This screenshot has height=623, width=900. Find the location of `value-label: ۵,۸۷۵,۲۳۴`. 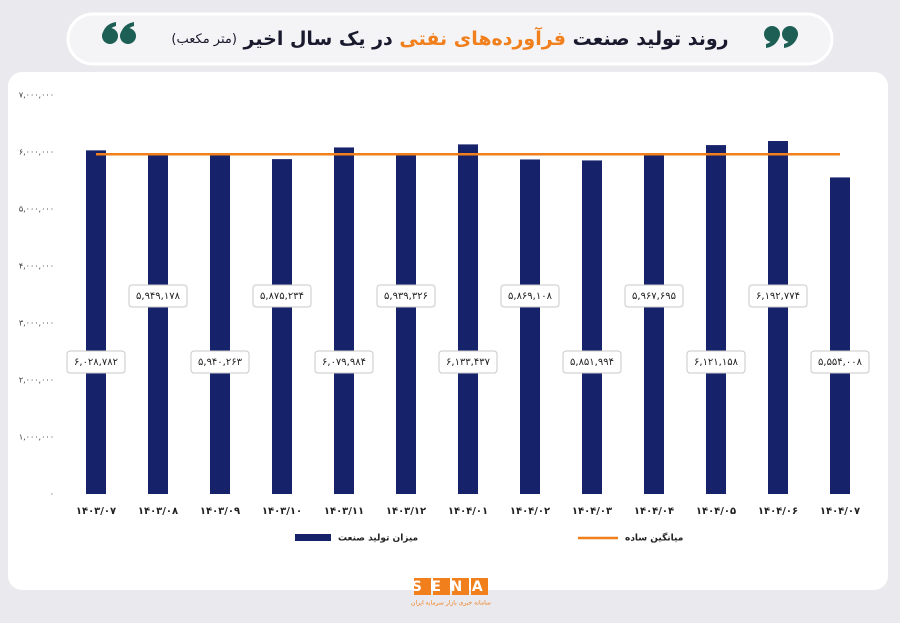

value-label: ۵,۸۷۵,۲۳۴ is located at coordinates (282, 296).